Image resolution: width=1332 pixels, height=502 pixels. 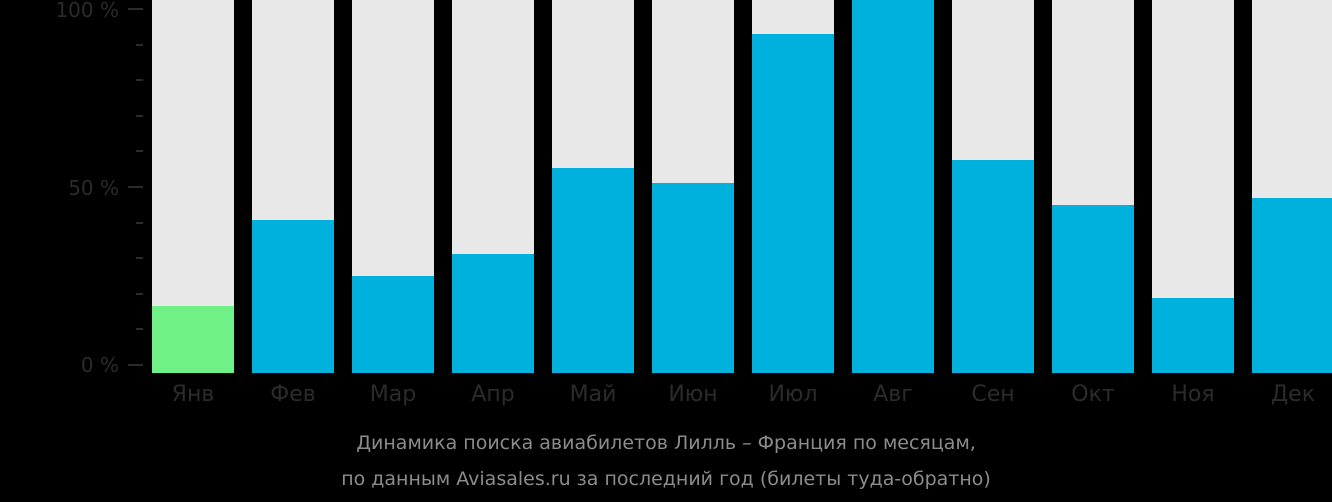 I want to click on x-axis-label: Апр, so click(x=493, y=394).